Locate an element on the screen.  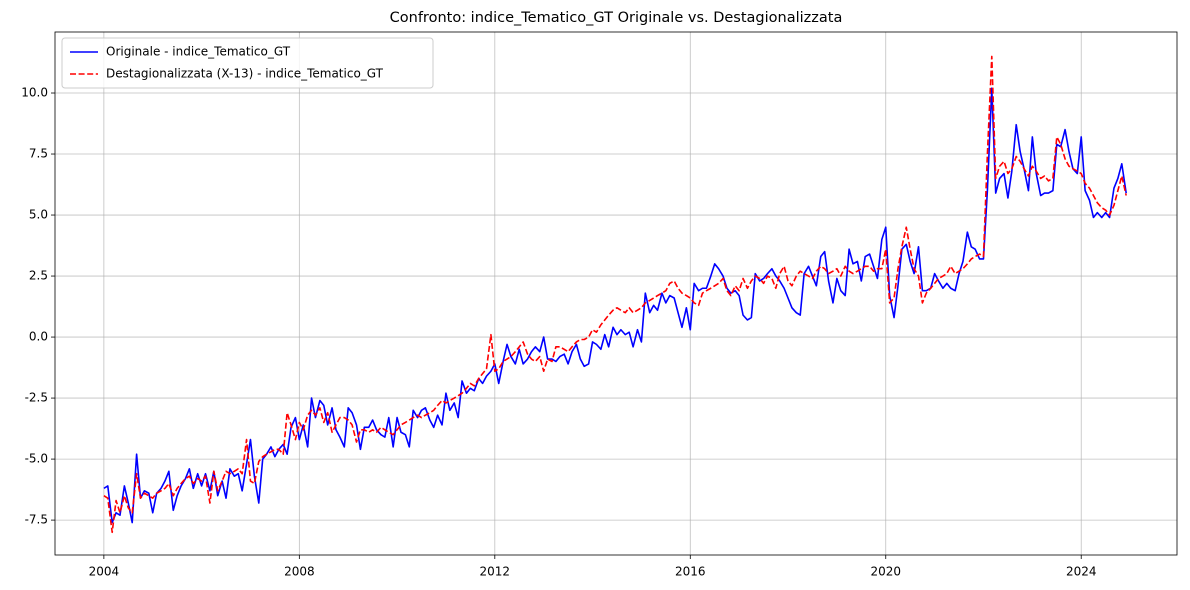
legend-box is located at coordinates (247, 63).